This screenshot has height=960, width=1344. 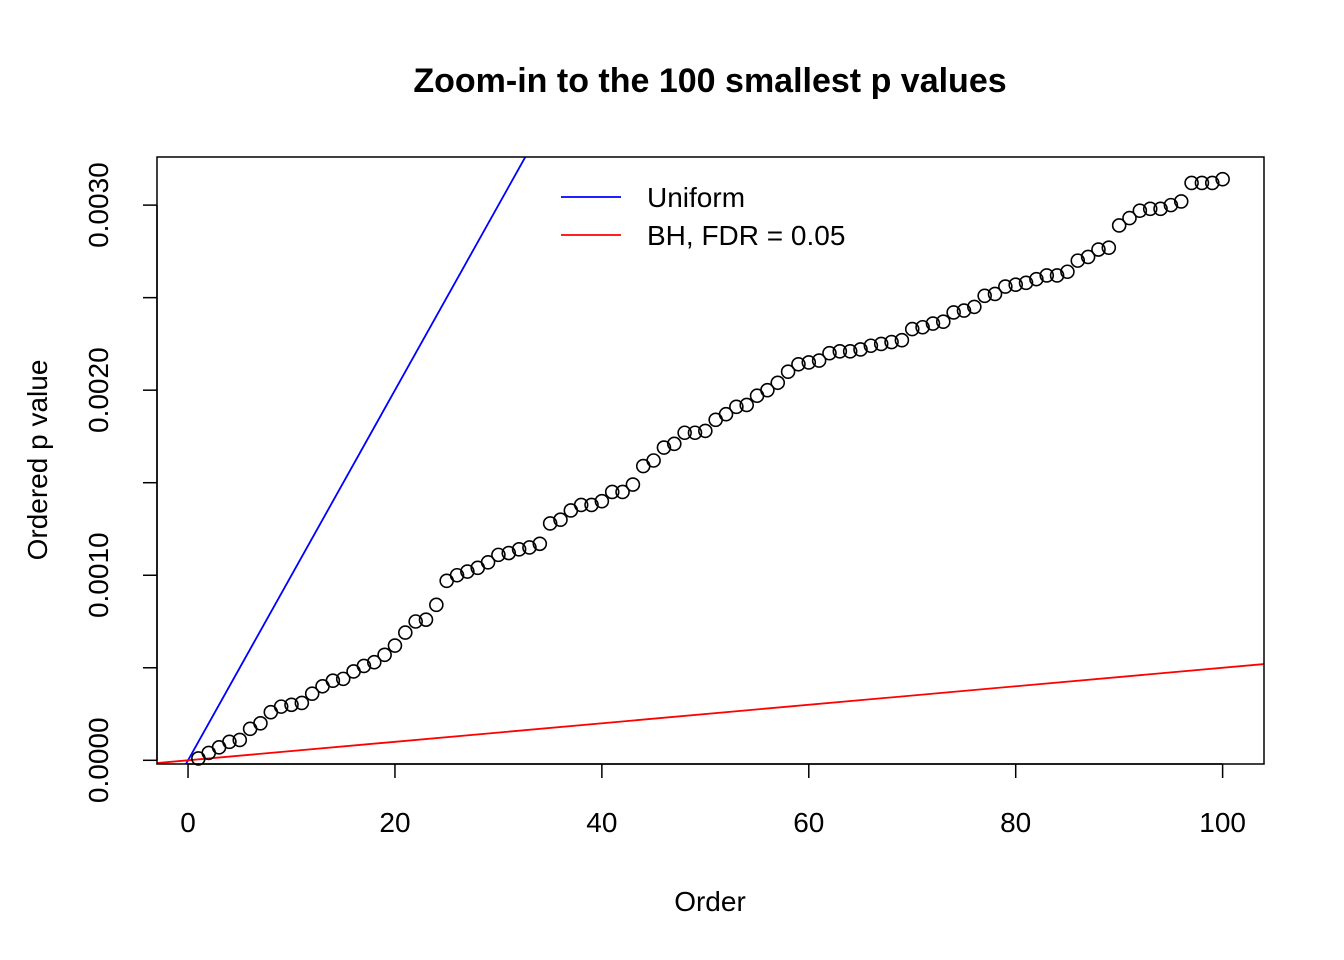 I want to click on legend-label: Uniform, so click(x=696, y=197).